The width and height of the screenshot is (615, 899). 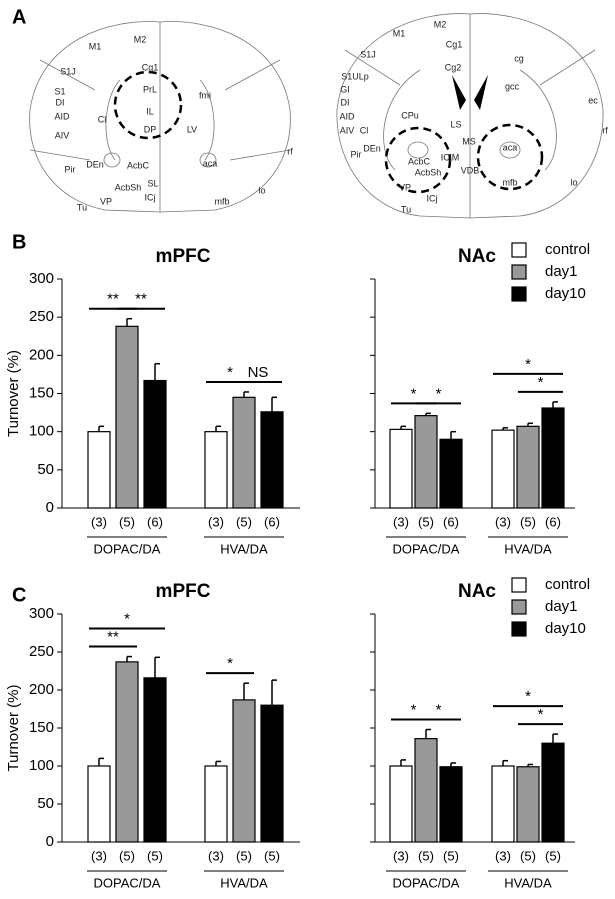 I want to click on atlas-label: cg, so click(x=519, y=58).